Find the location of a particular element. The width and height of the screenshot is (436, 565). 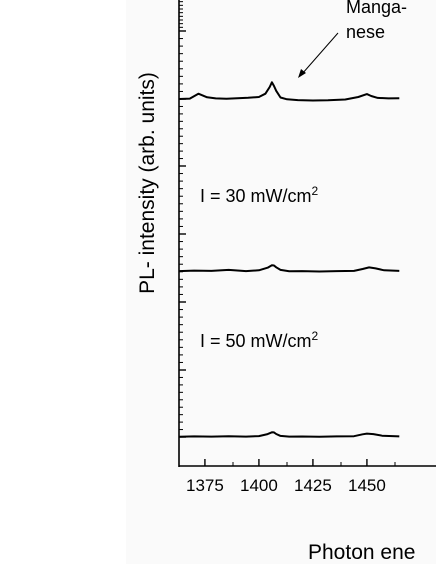

x-tick-label: 1375 is located at coordinates (205, 485).